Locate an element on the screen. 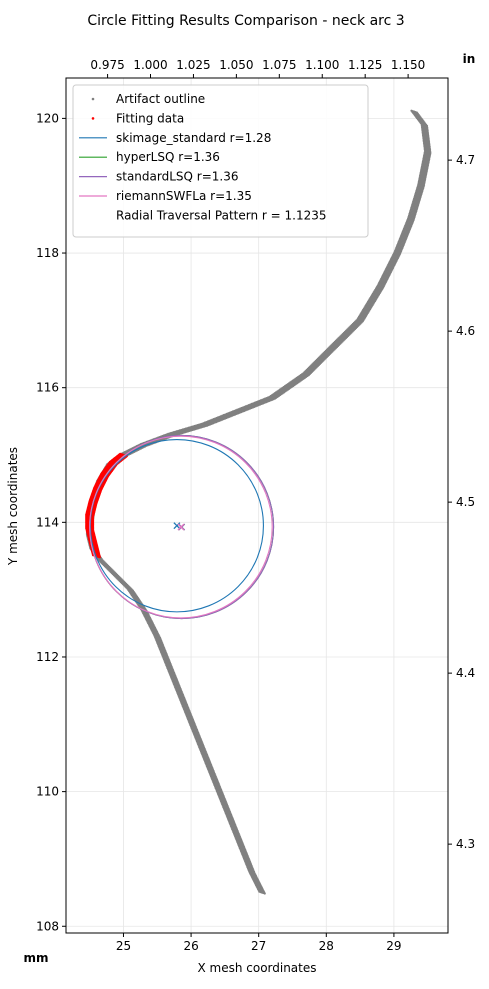  x2-tick-label: 1.075 is located at coordinates (279, 65).